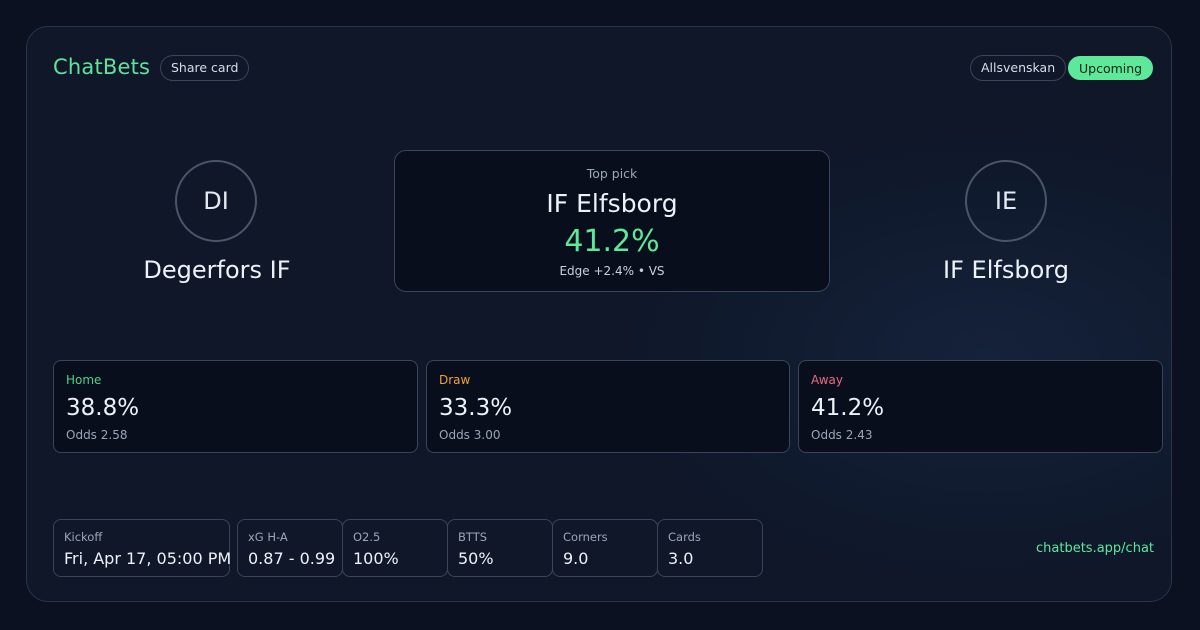 The width and height of the screenshot is (1200, 630). What do you see at coordinates (605, 548) in the screenshot?
I see `stat-corners: Corners 9.0` at bounding box center [605, 548].